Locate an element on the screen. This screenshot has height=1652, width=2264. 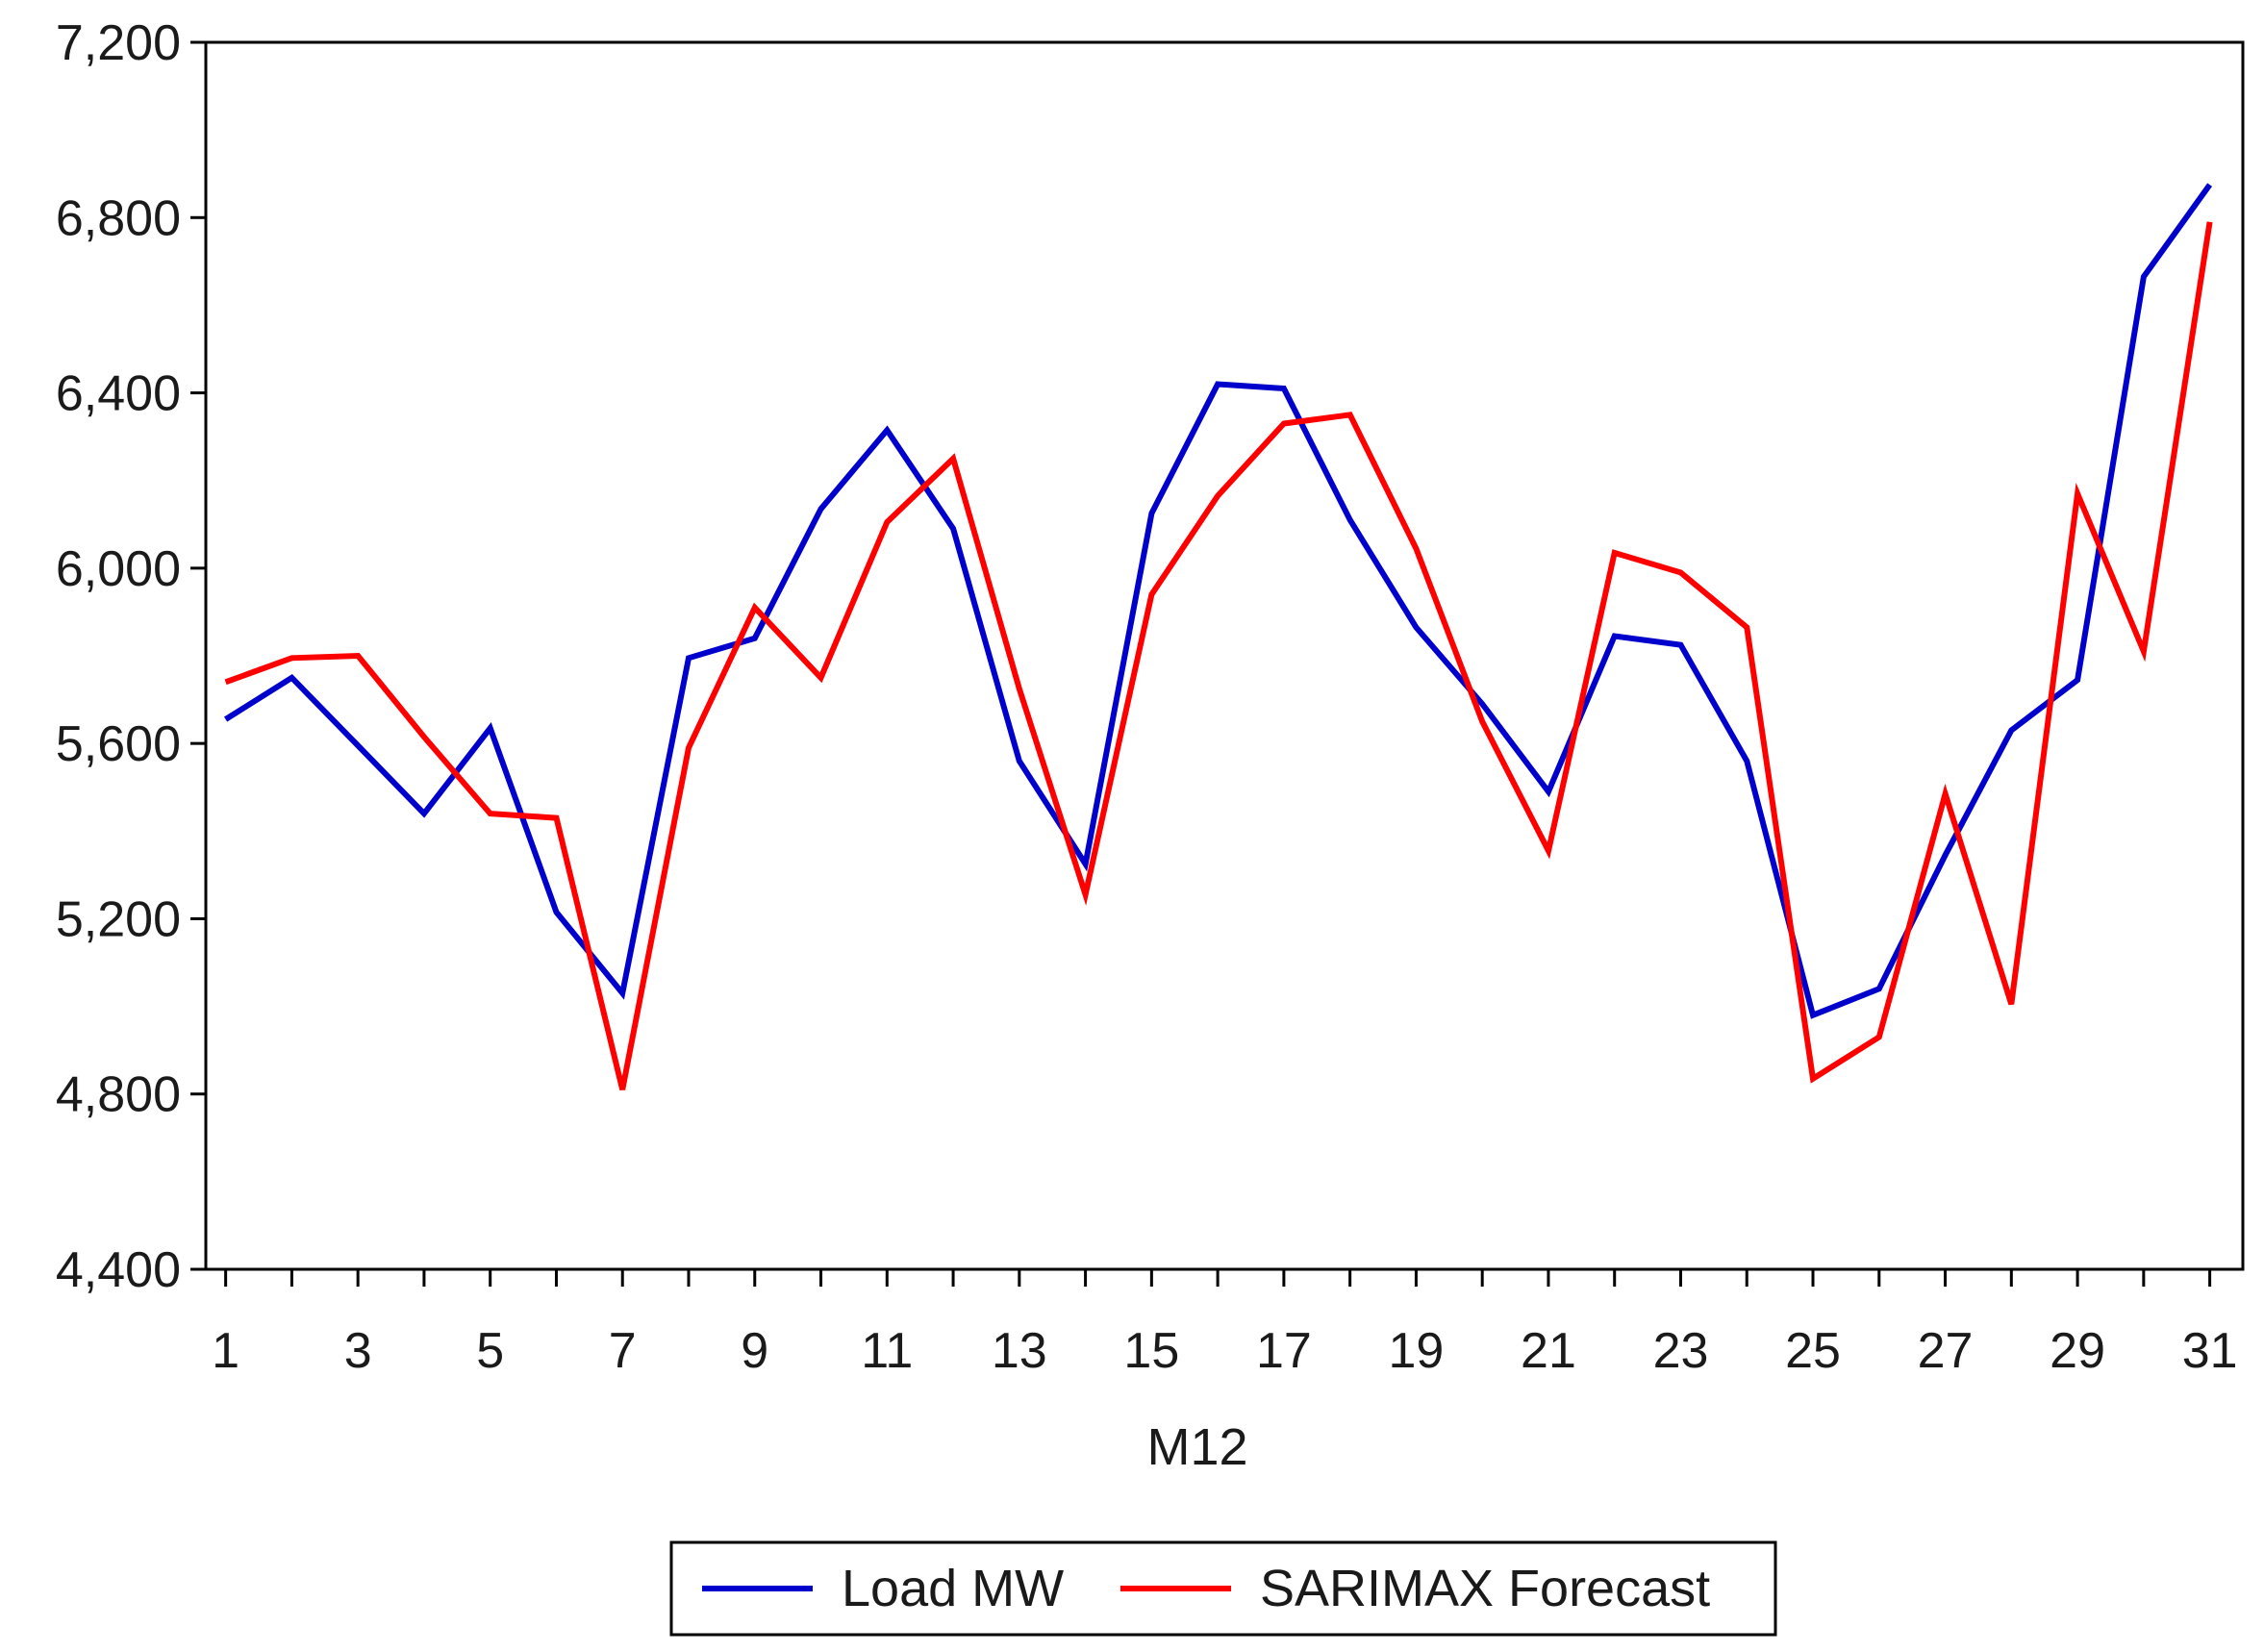
y-tick-label: 5,600 is located at coordinates (118, 744).